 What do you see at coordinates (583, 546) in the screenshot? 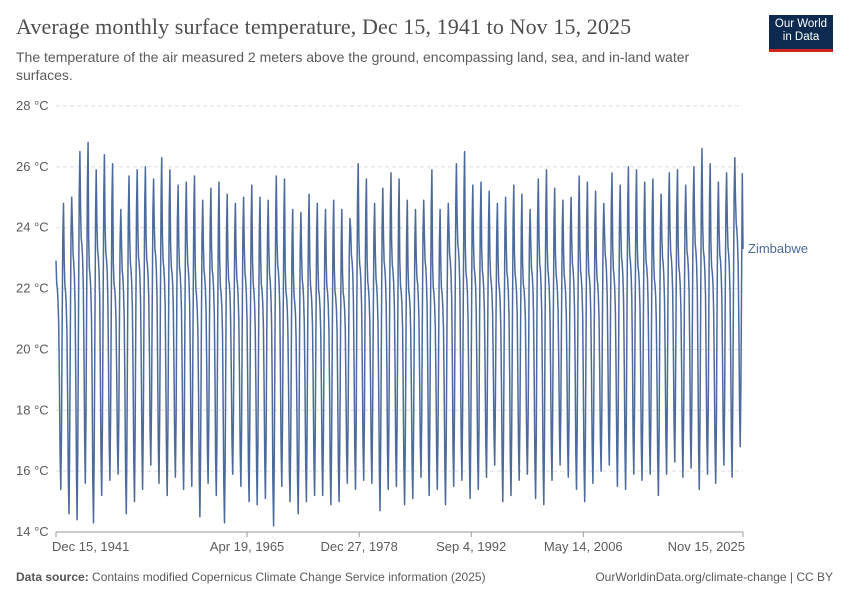
I see `x-tick-label: May 14, 2006` at bounding box center [583, 546].